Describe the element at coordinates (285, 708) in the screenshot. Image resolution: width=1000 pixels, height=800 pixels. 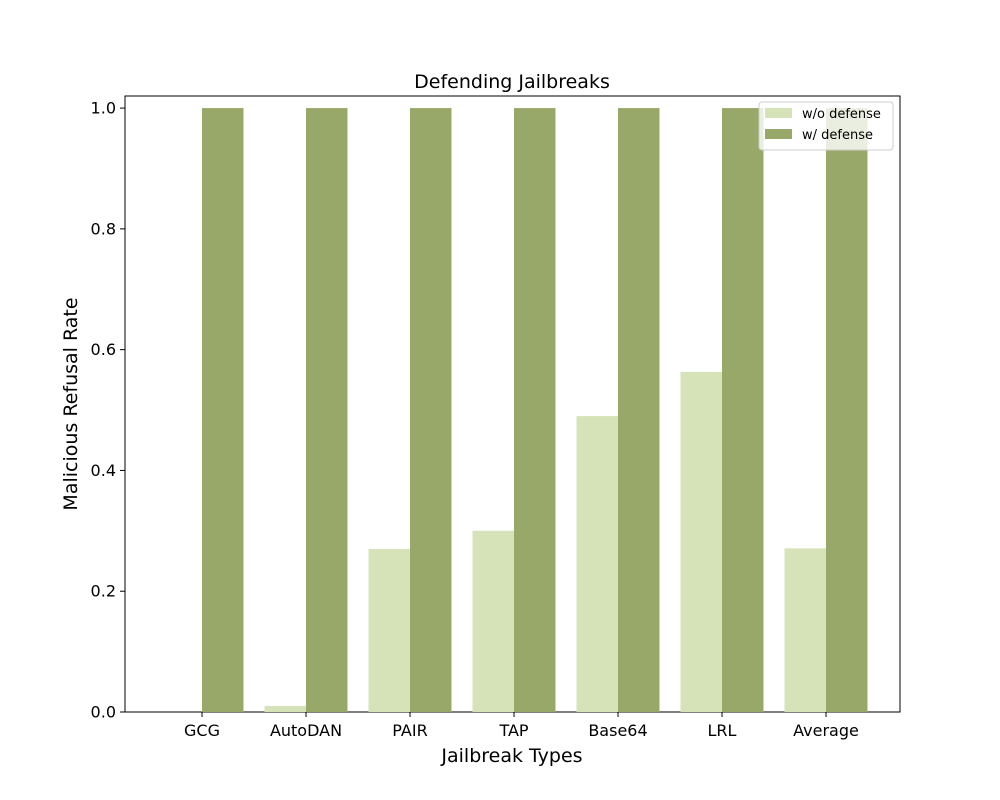
I see `bar-without-defense-autodan` at that location.